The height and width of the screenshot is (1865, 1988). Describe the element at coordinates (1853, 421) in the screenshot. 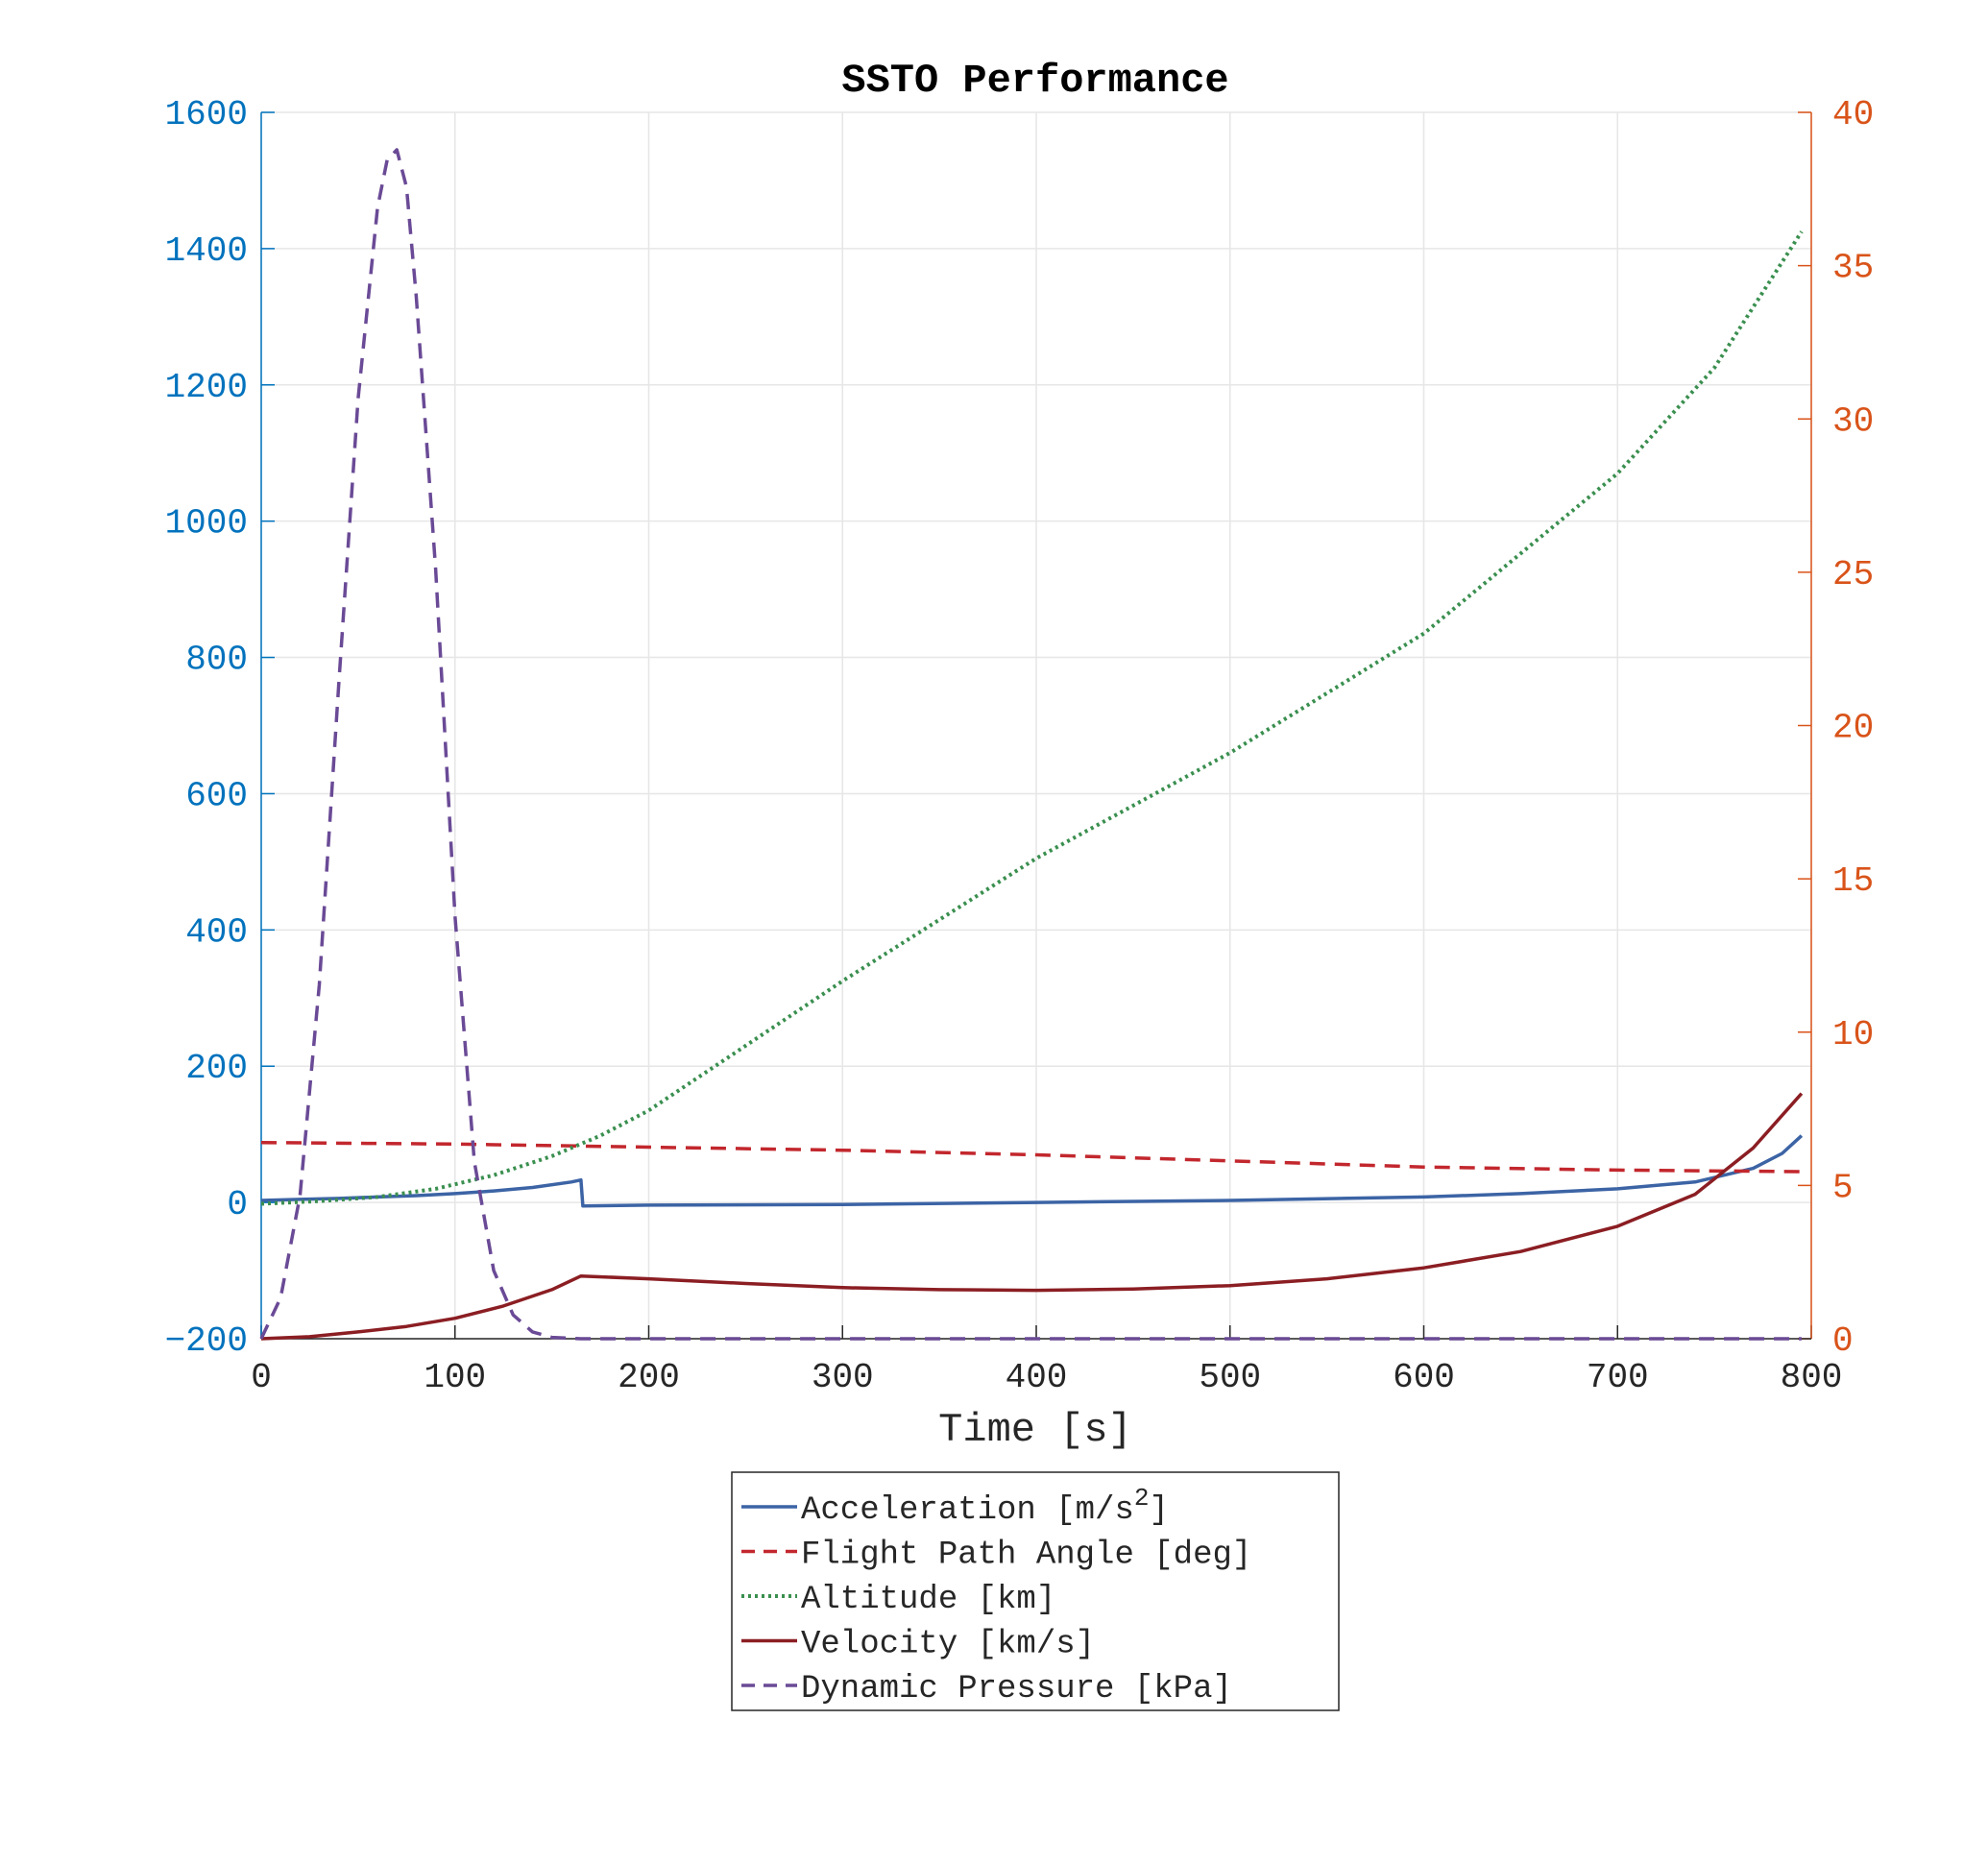

I see `y-right-tick-label: 30` at that location.